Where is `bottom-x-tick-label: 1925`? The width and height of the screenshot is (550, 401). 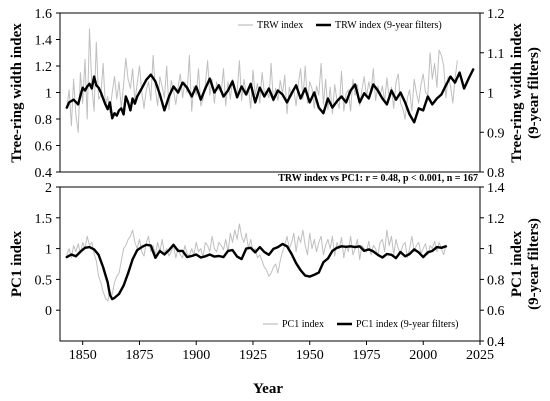 bottom-x-tick-label: 1925 is located at coordinates (253, 355).